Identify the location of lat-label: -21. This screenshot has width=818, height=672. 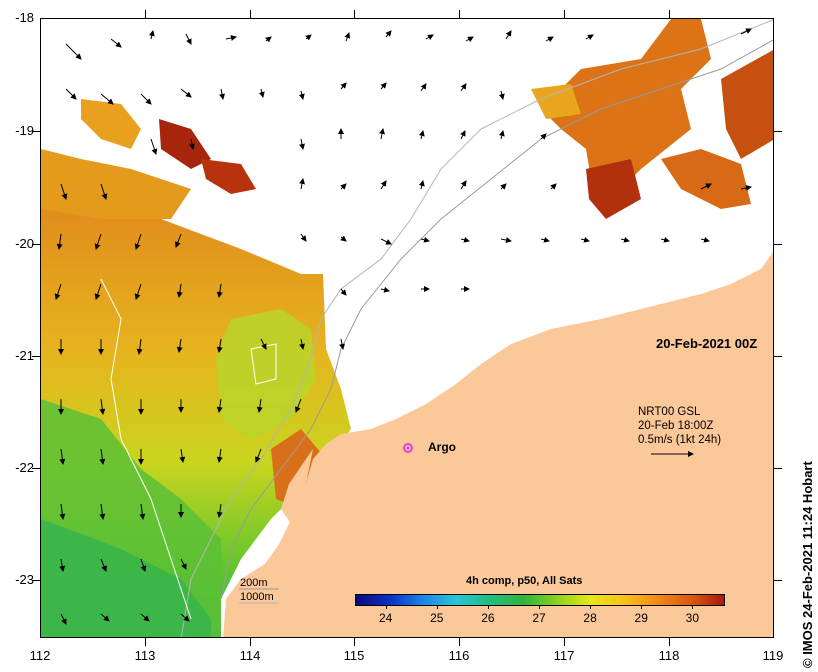
(24, 355).